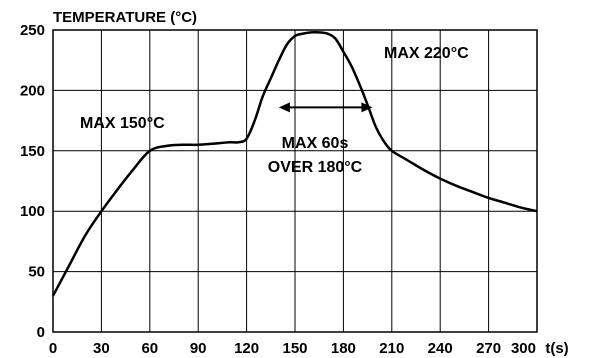  Describe the element at coordinates (32, 151) in the screenshot. I see `y-tick-label: 150` at that location.